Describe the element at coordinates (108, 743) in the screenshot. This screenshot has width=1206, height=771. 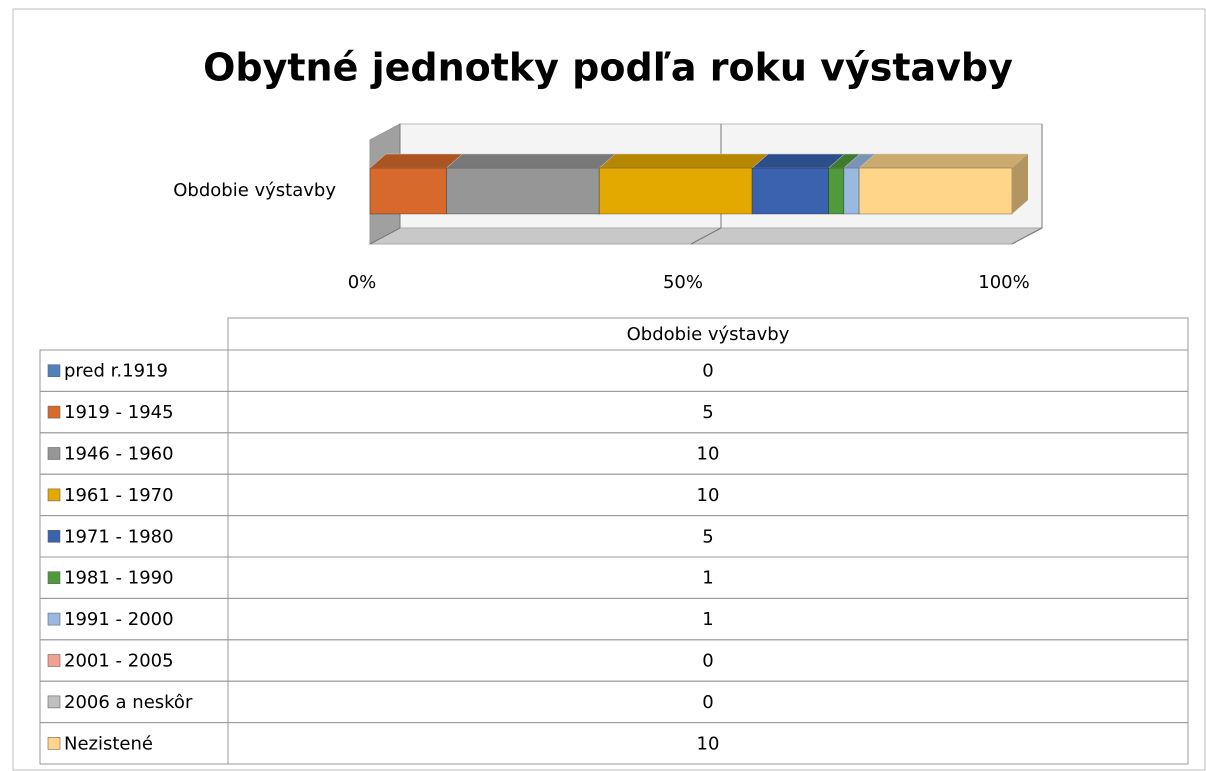
I see `legend-label: Nezistené` at that location.